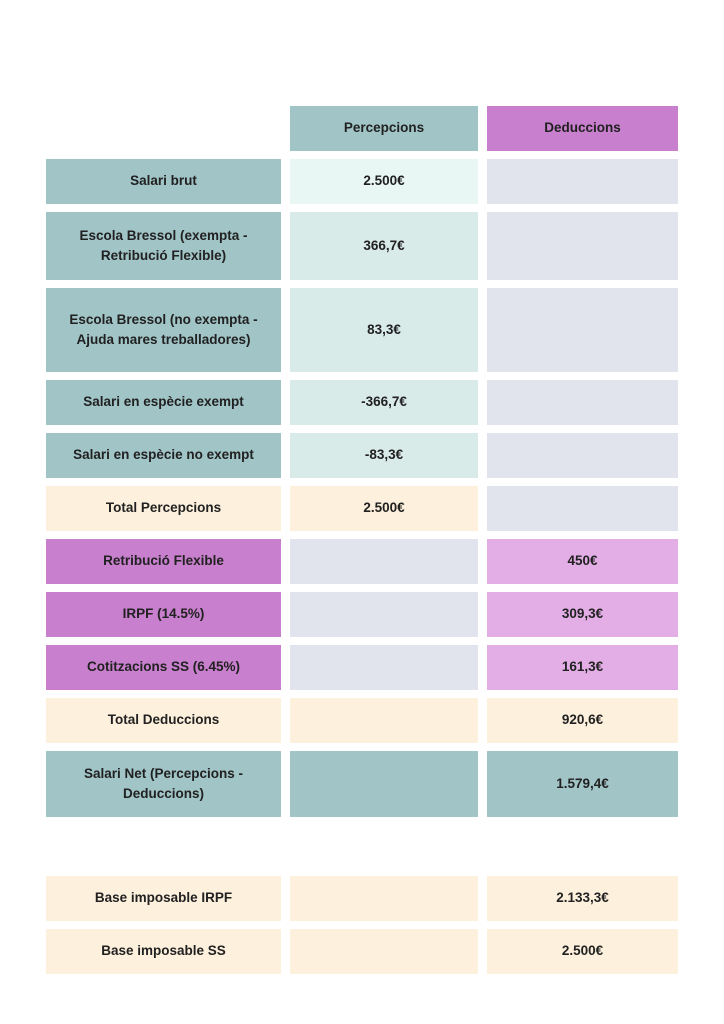 The image size is (724, 1024). Describe the element at coordinates (582, 898) in the screenshot. I see `cell-base-irpf-deduccions: 2.133,3€` at that location.